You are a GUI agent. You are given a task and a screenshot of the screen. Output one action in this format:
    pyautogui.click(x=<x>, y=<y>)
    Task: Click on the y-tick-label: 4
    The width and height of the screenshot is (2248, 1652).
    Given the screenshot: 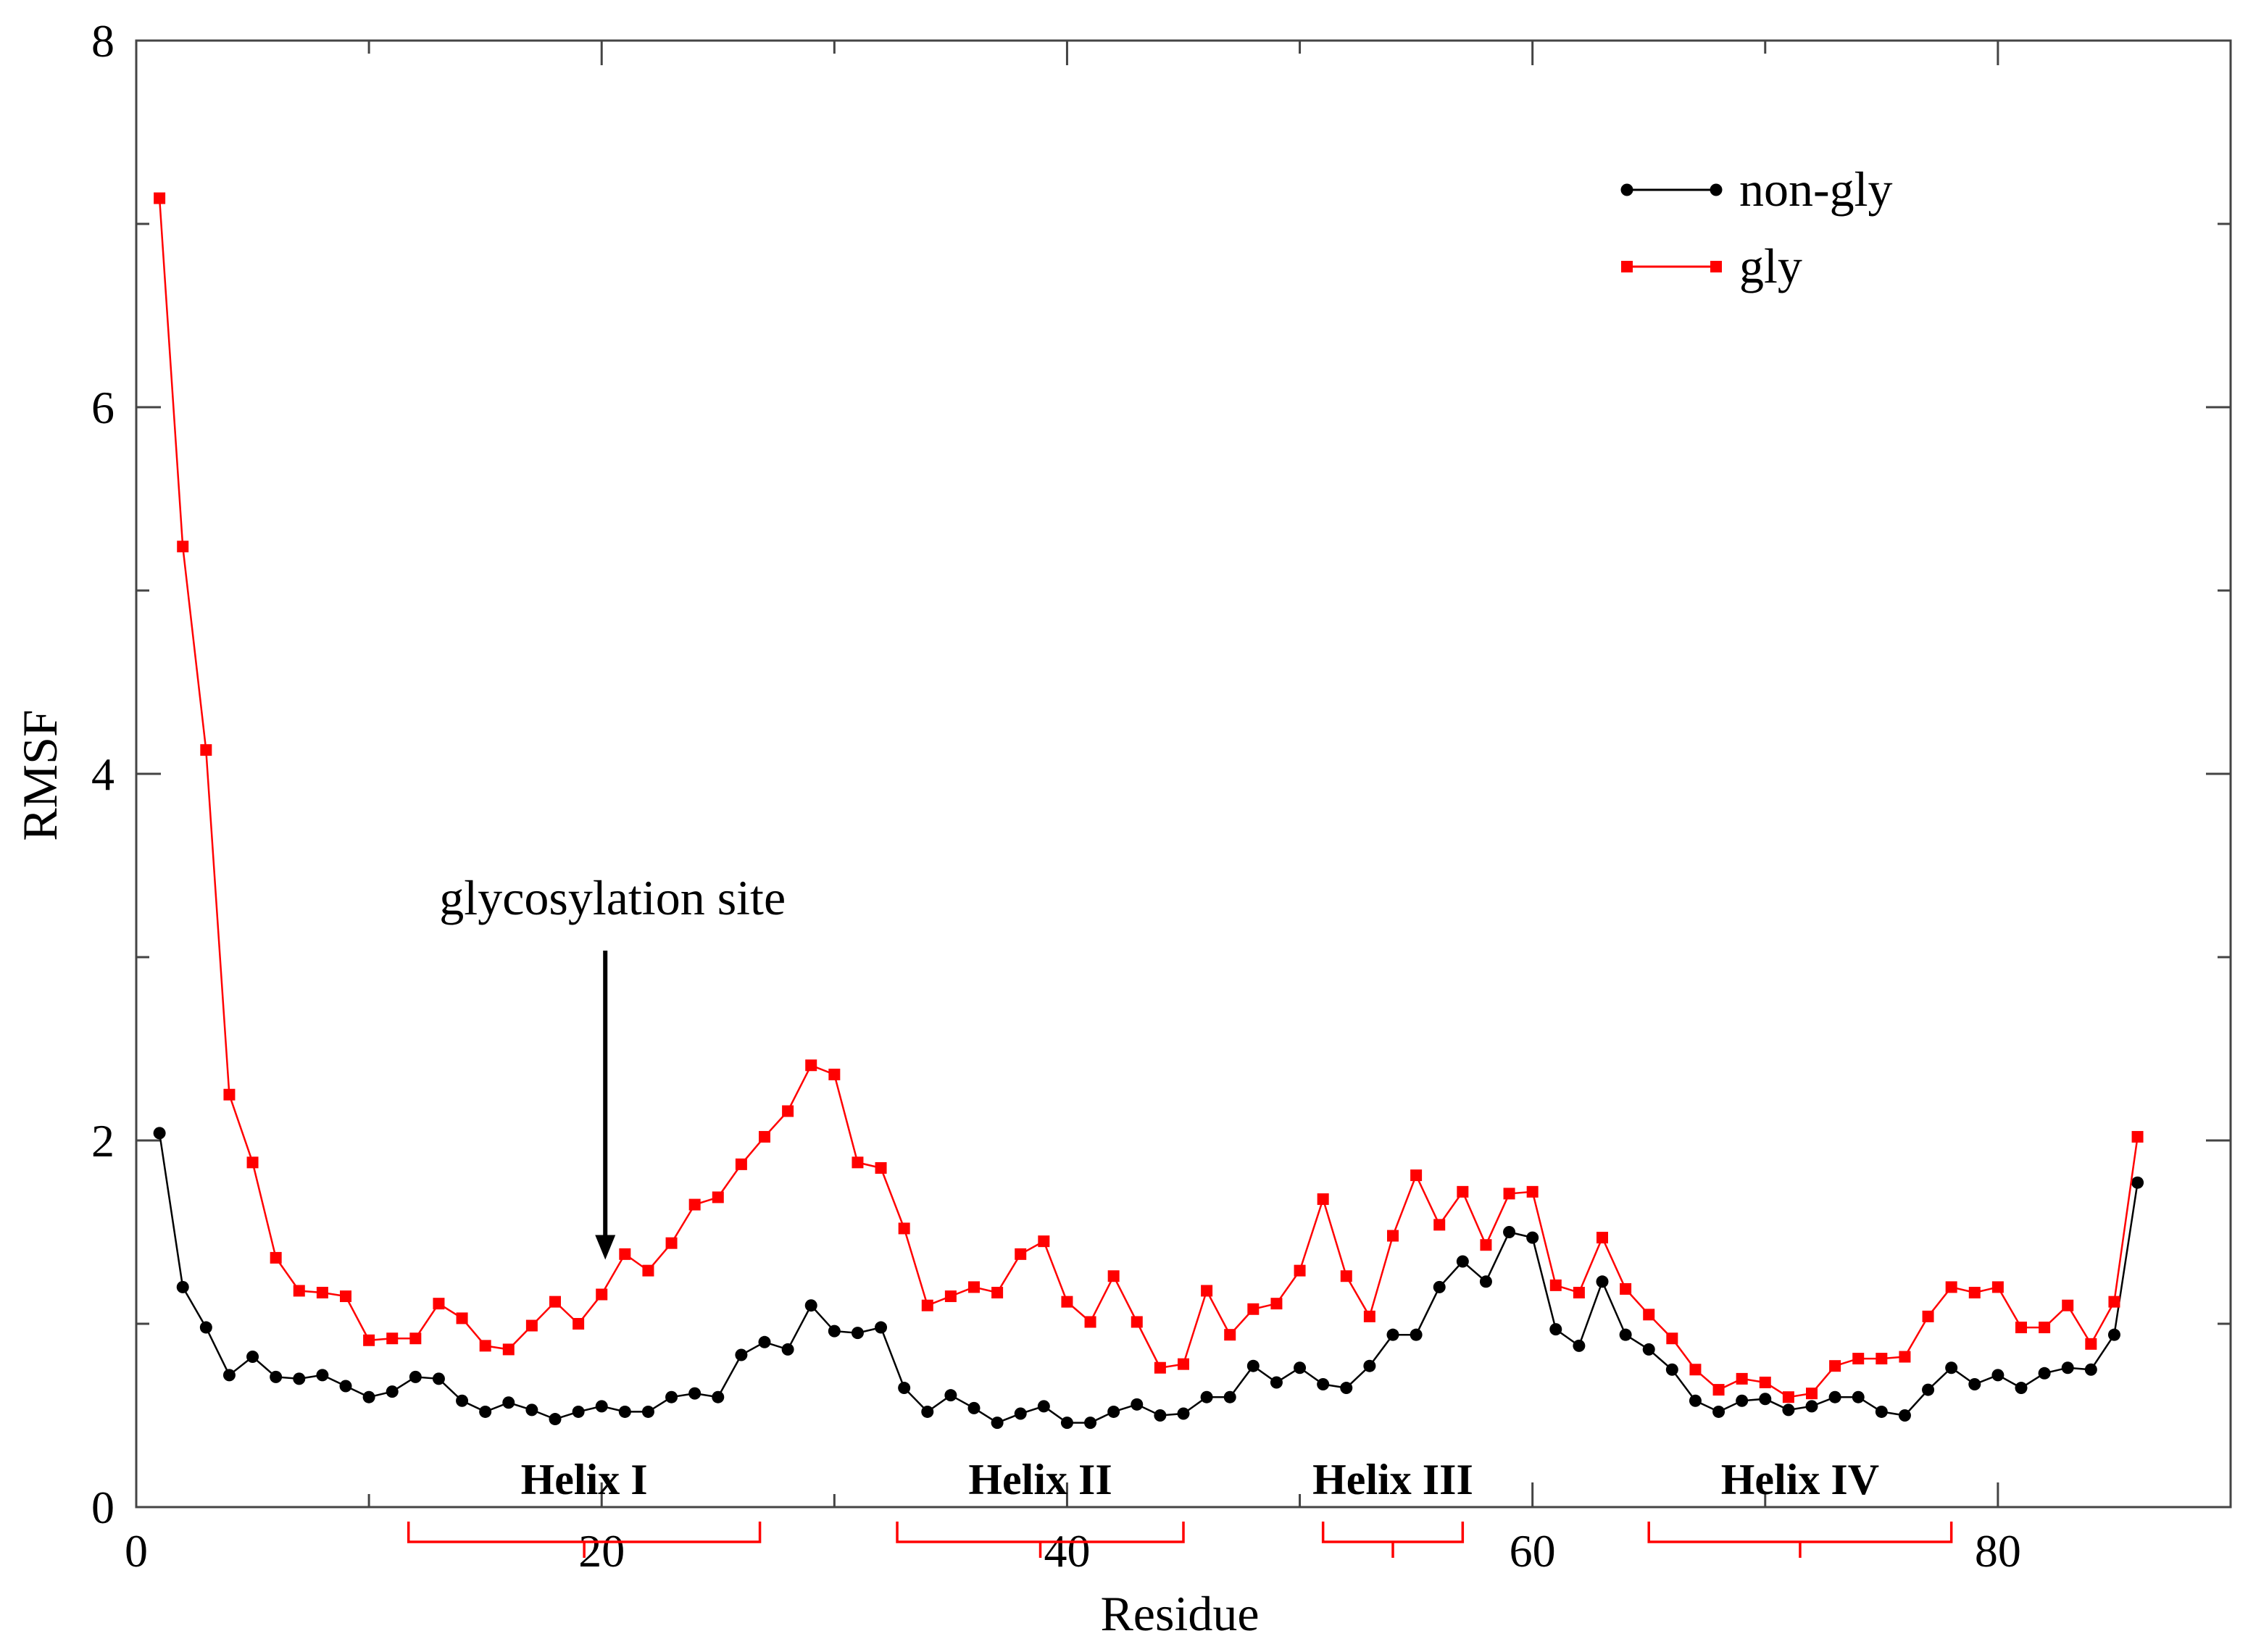 What is the action you would take?
    pyautogui.click(x=103, y=774)
    